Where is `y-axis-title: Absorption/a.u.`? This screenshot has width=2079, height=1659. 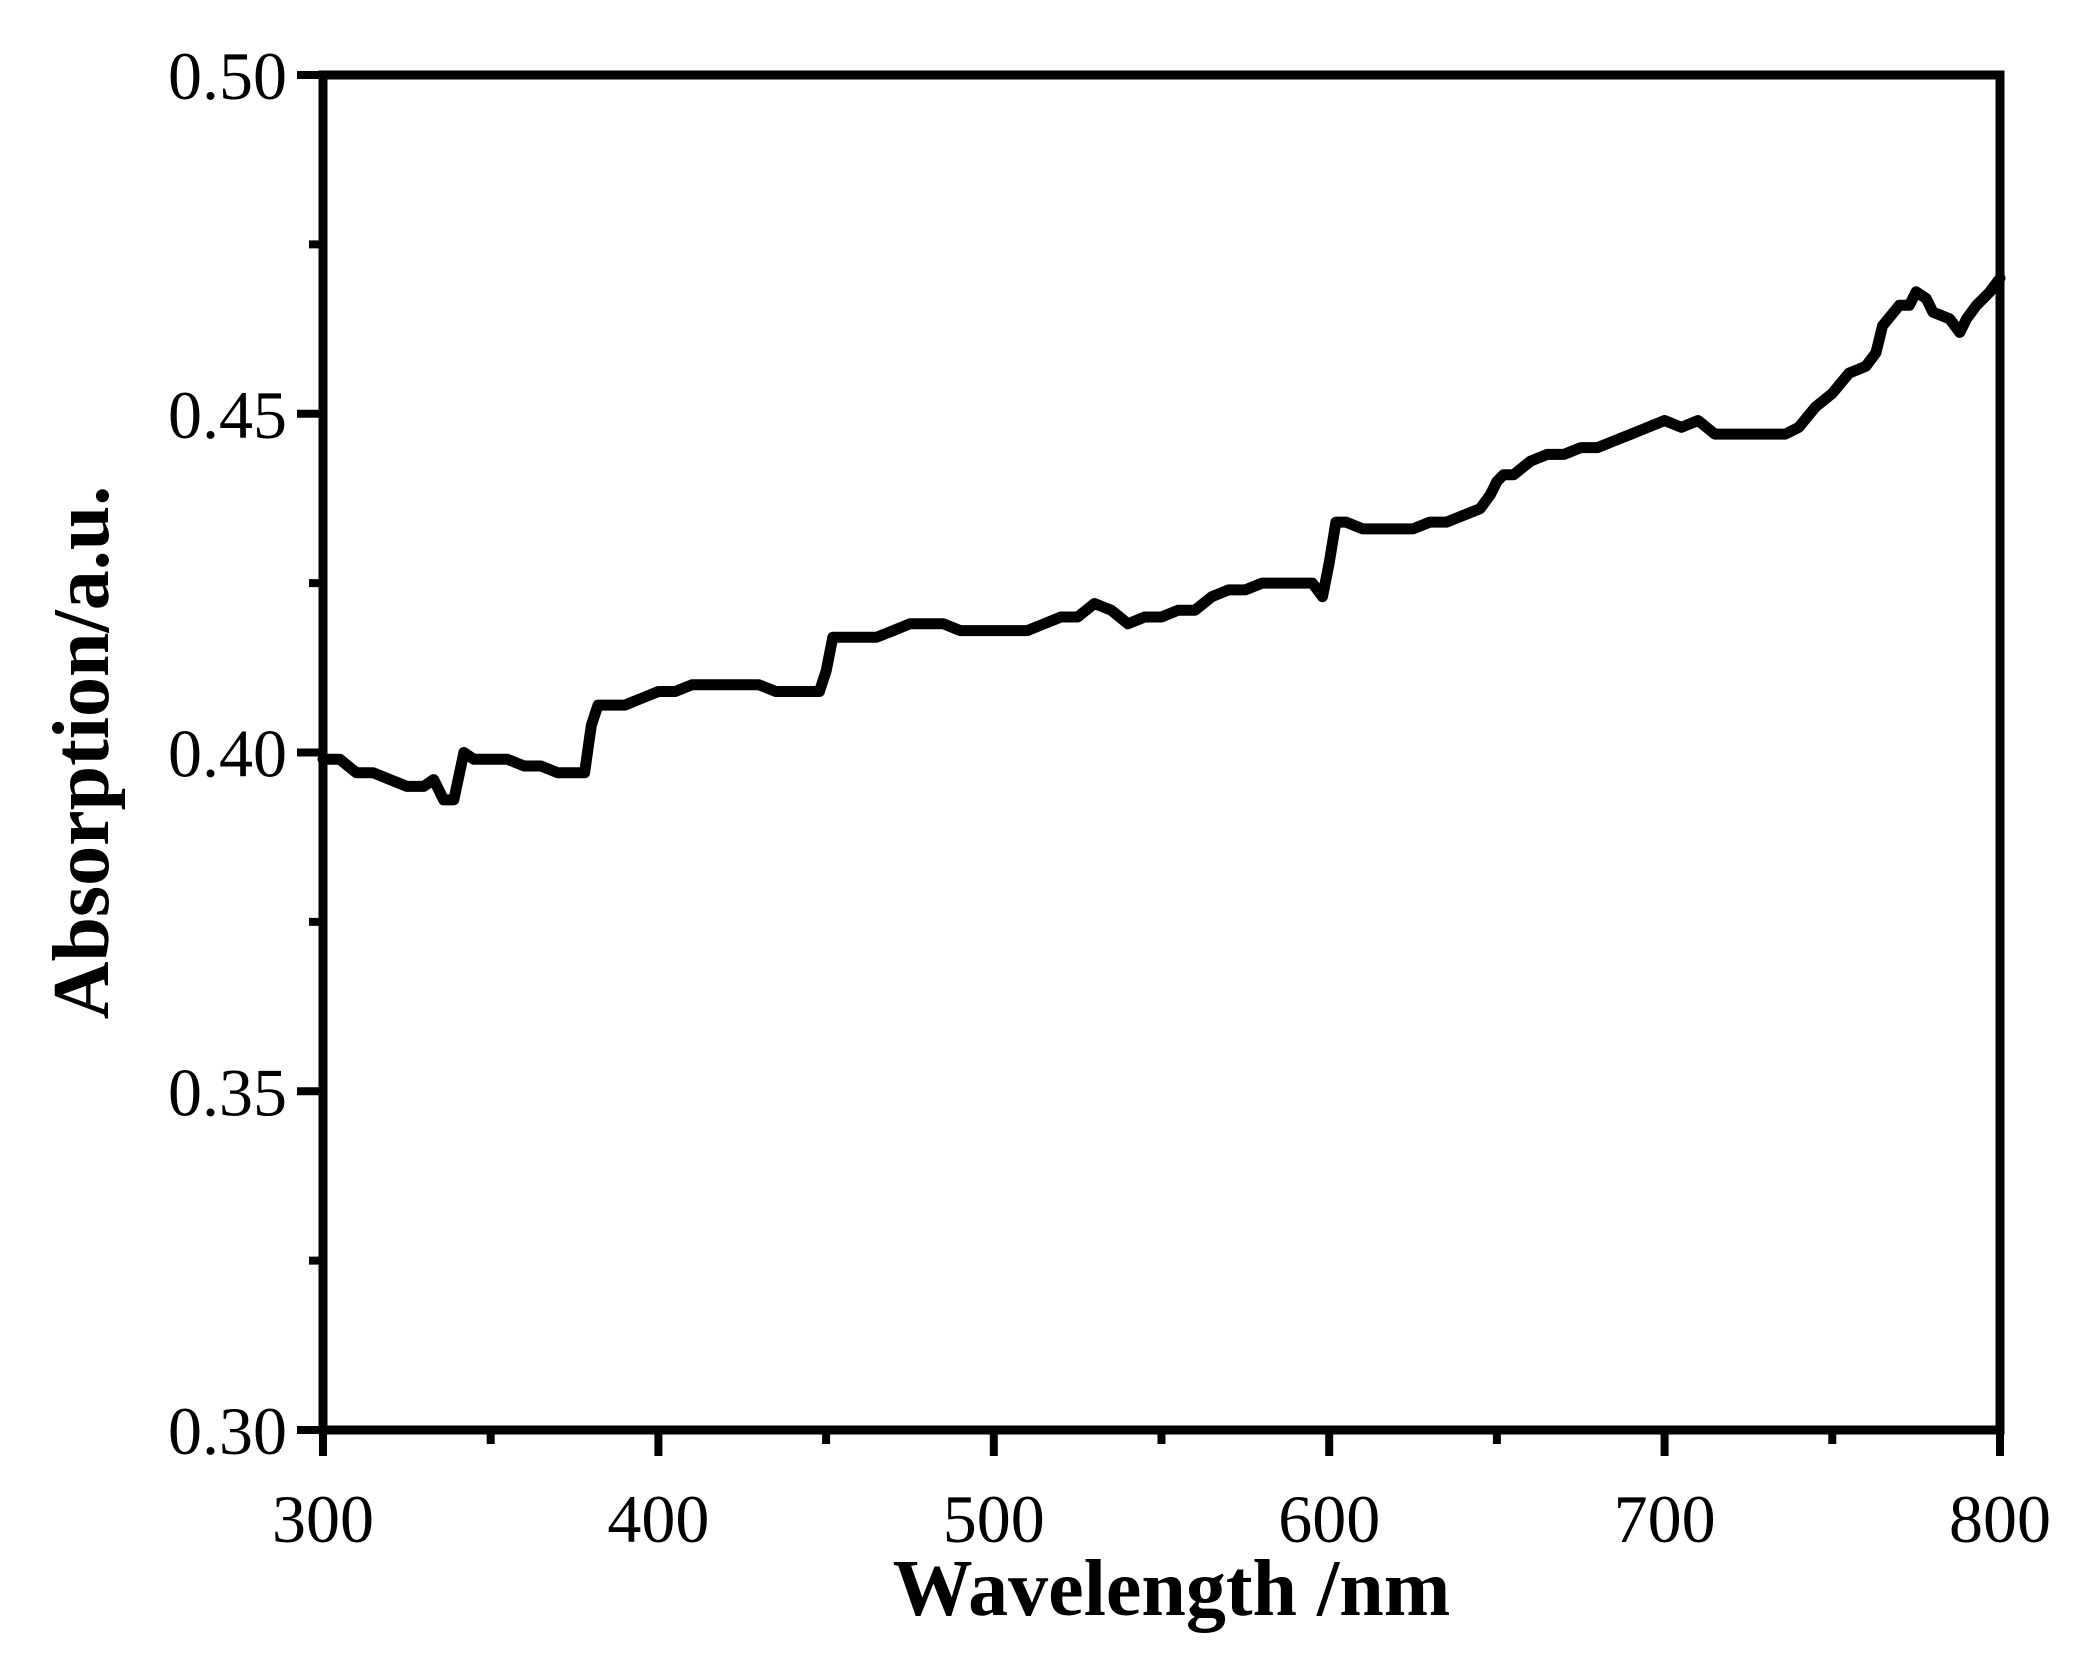
y-axis-title: Absorption/a.u. is located at coordinates (82, 752).